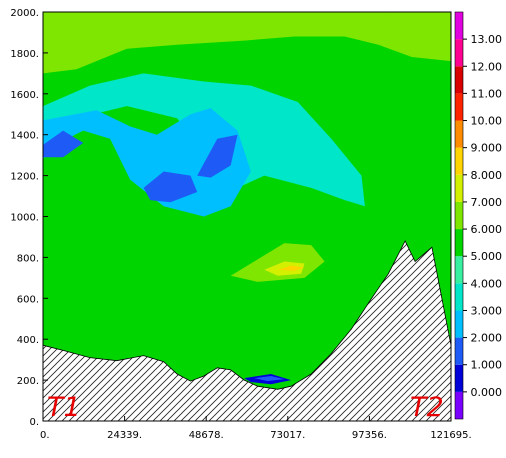 The width and height of the screenshot is (506, 458). What do you see at coordinates (487, 93) in the screenshot?
I see `colorbar-tick-label: 11.00` at bounding box center [487, 93].